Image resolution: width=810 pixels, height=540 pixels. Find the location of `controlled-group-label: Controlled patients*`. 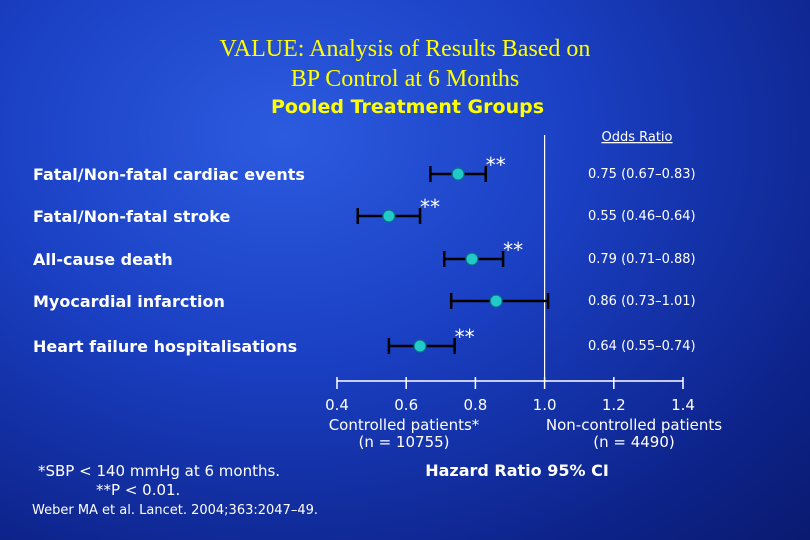

controlled-group-label: Controlled patients* is located at coordinates (404, 425).